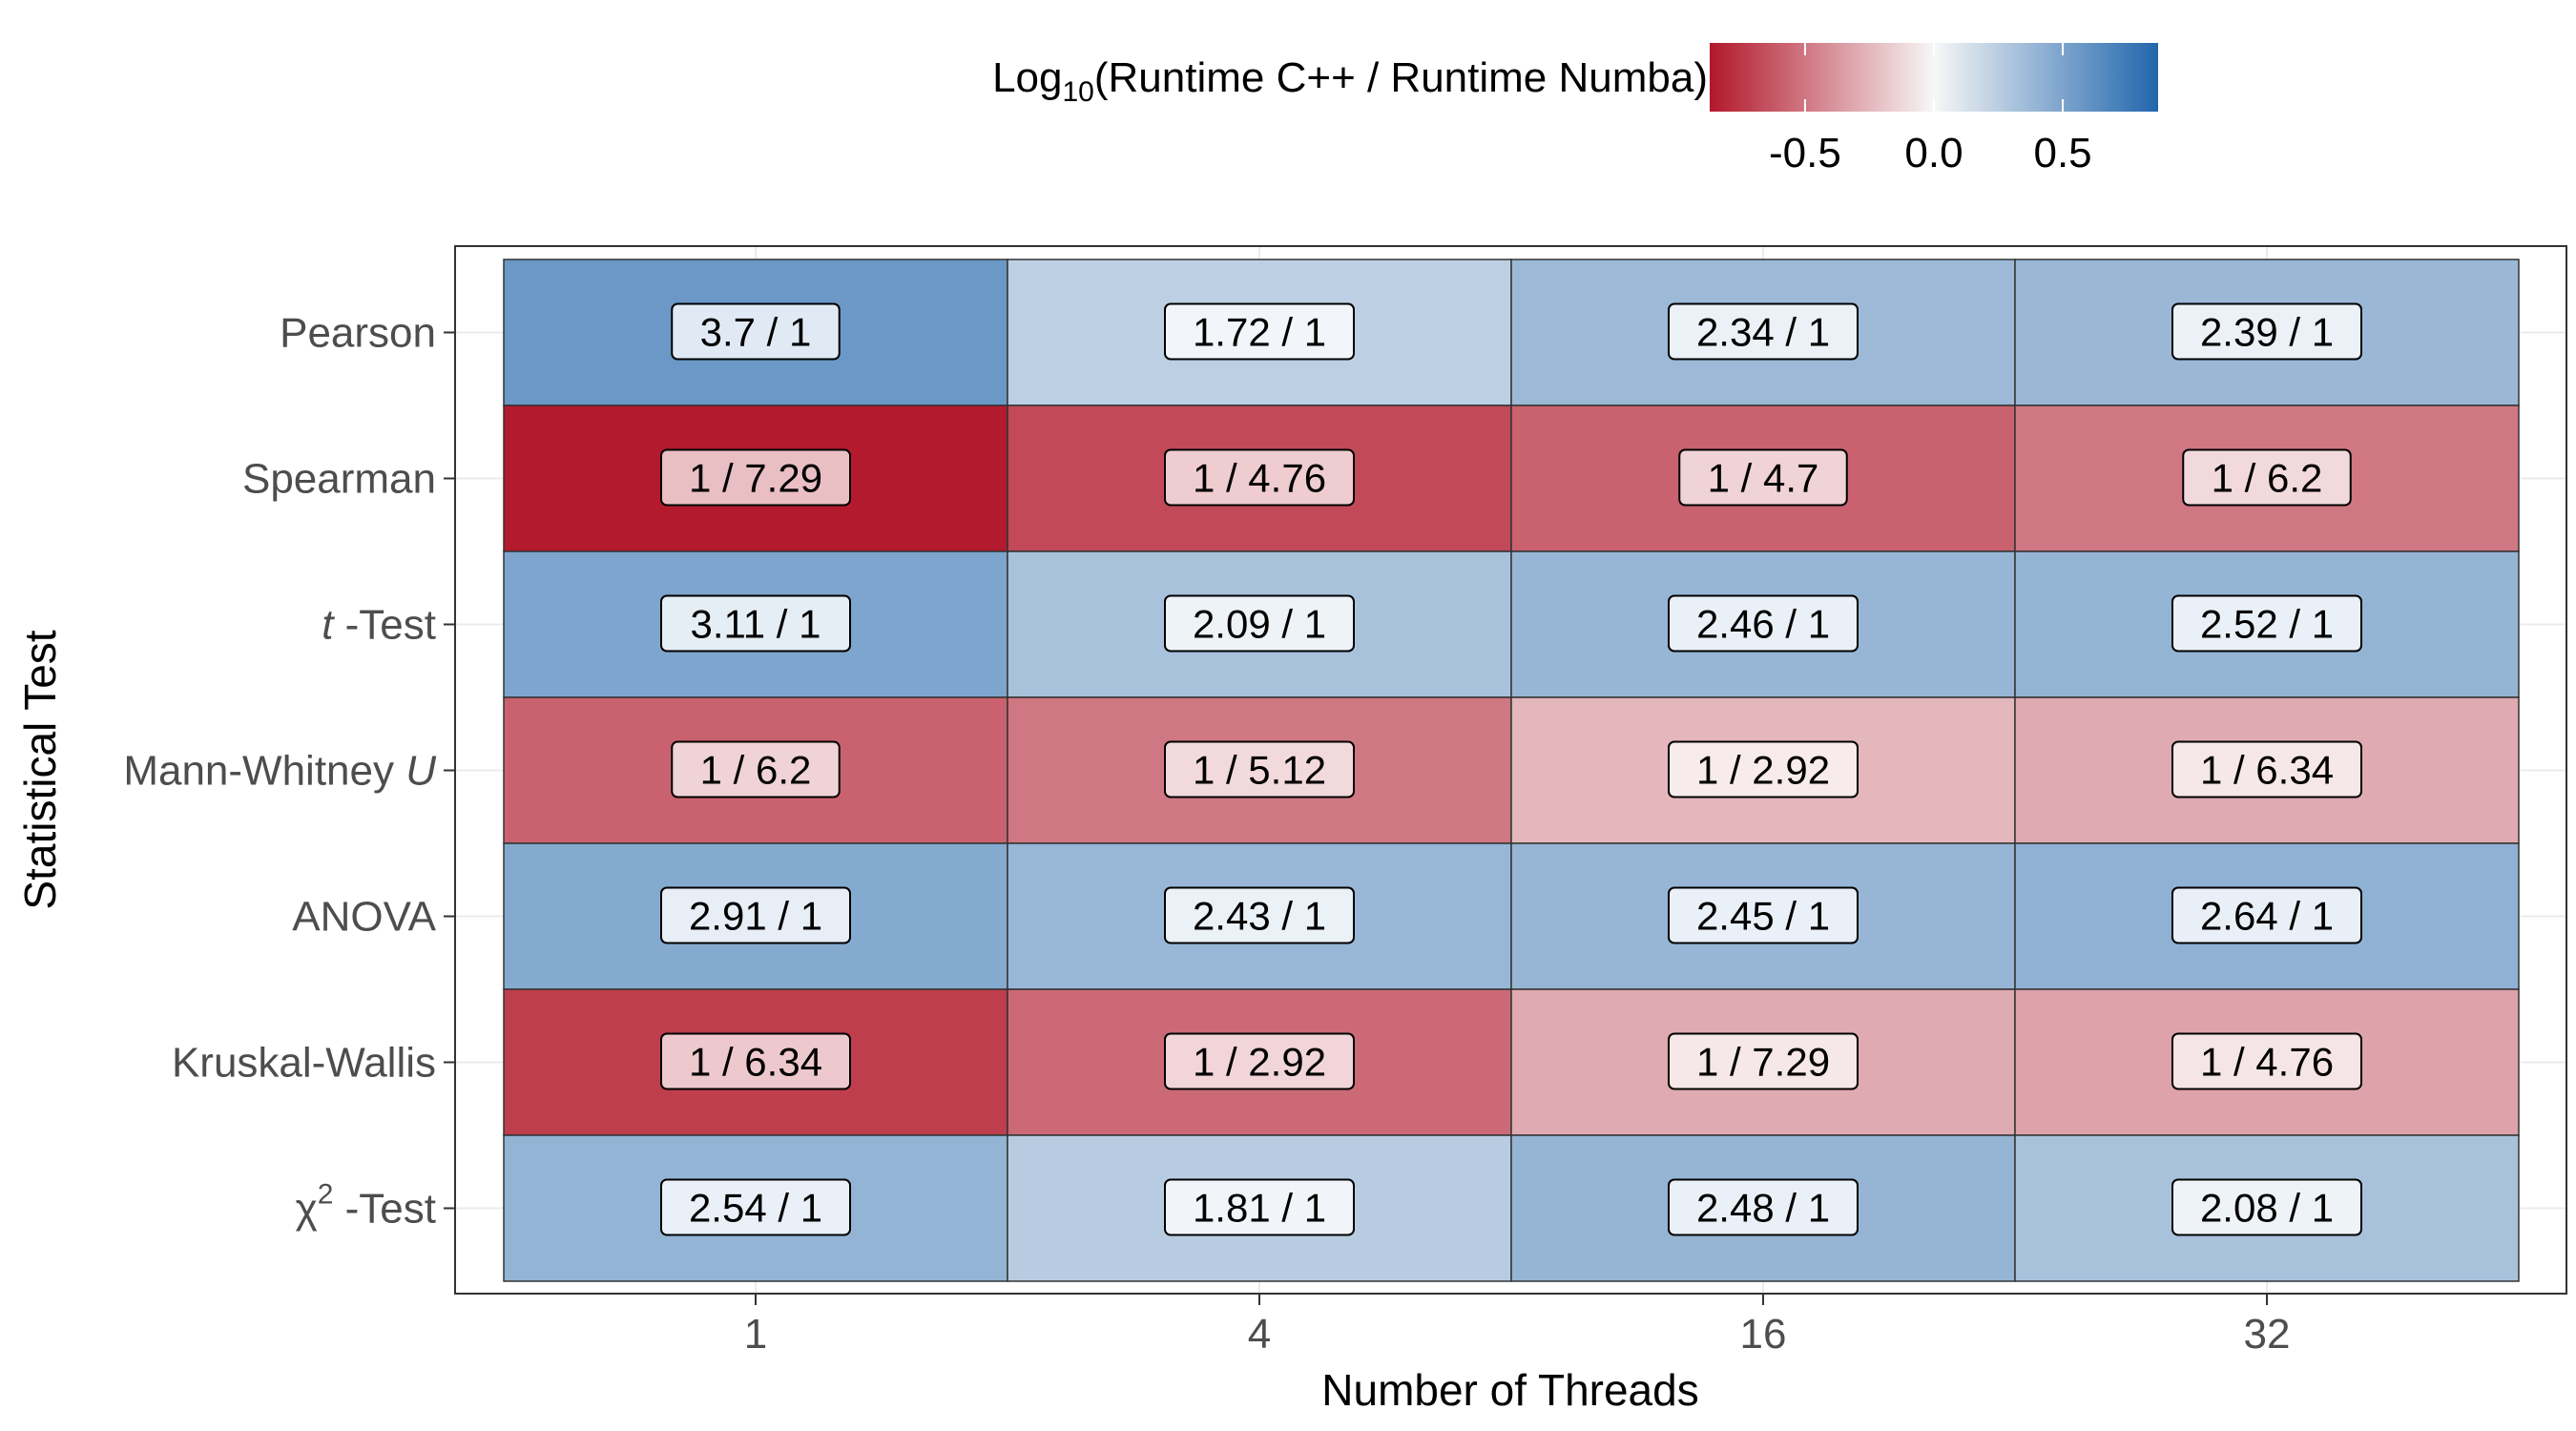 The image size is (2576, 1431). Describe the element at coordinates (1027, 77) in the screenshot. I see `legend-title-prefix: Log` at that location.